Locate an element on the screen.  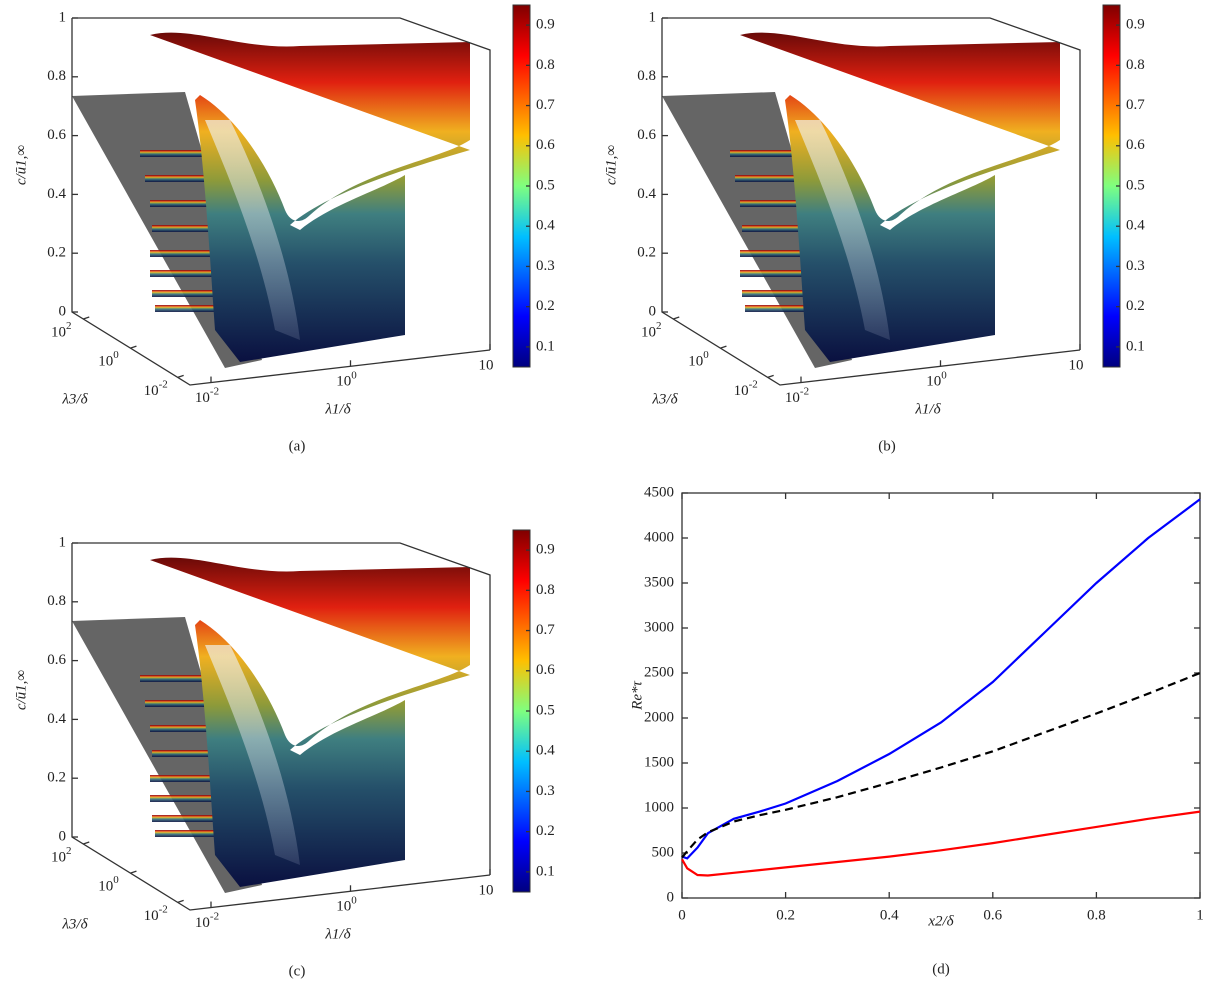
y-tick-label: 500 is located at coordinates (663, 852).